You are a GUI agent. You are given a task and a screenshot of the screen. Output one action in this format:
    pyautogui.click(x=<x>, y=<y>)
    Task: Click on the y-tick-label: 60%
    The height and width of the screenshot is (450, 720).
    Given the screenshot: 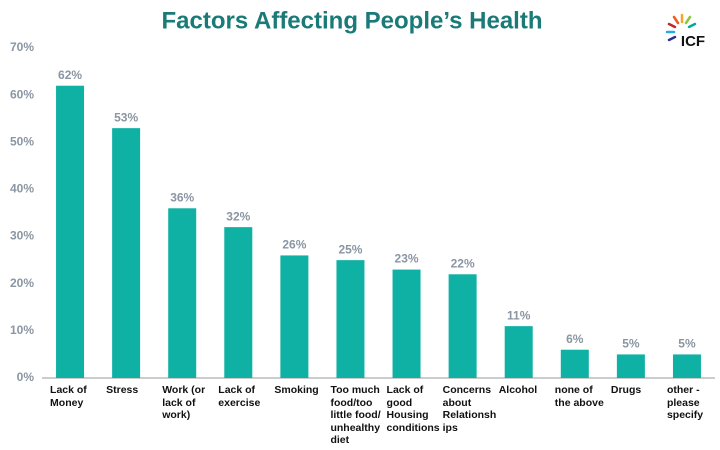 What is the action you would take?
    pyautogui.click(x=22, y=94)
    